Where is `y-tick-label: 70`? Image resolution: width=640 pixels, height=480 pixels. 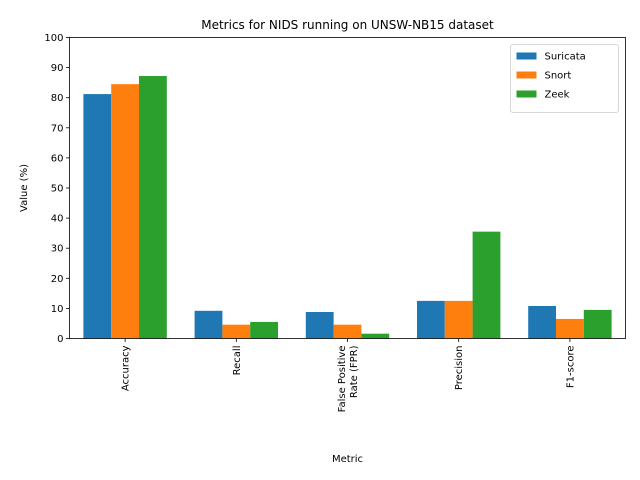 y-tick-label: 70 is located at coordinates (57, 128).